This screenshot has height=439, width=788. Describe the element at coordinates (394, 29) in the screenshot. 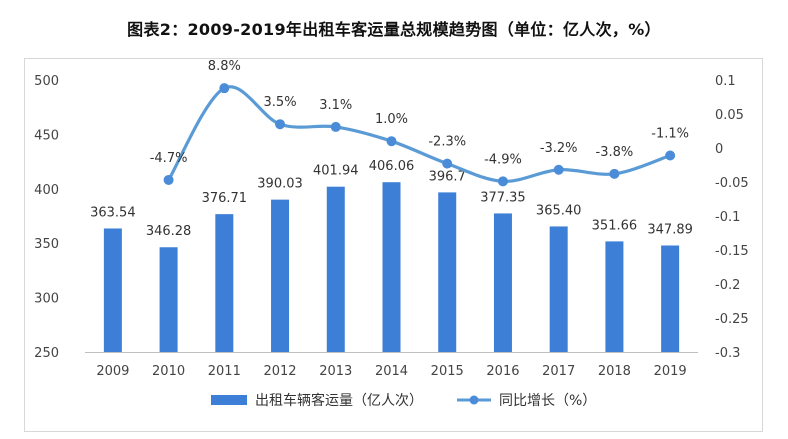

I see `chart-title: 图表2：2009-2019年出租车客运量总规模趋势图（单位：亿人次，%）` at that location.